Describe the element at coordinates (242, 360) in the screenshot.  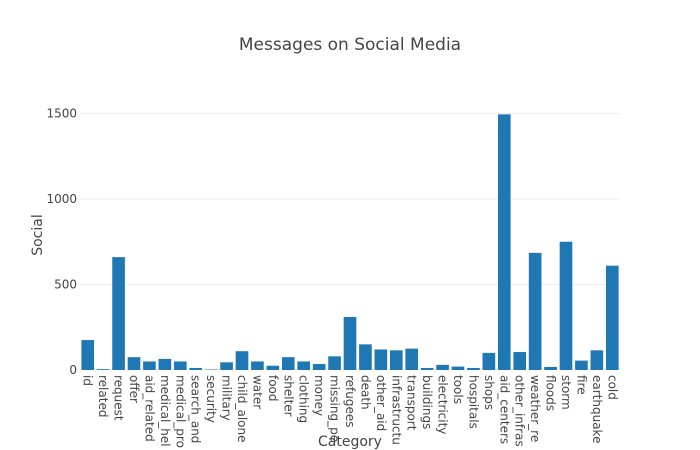
I see `bar-child_alone` at that location.